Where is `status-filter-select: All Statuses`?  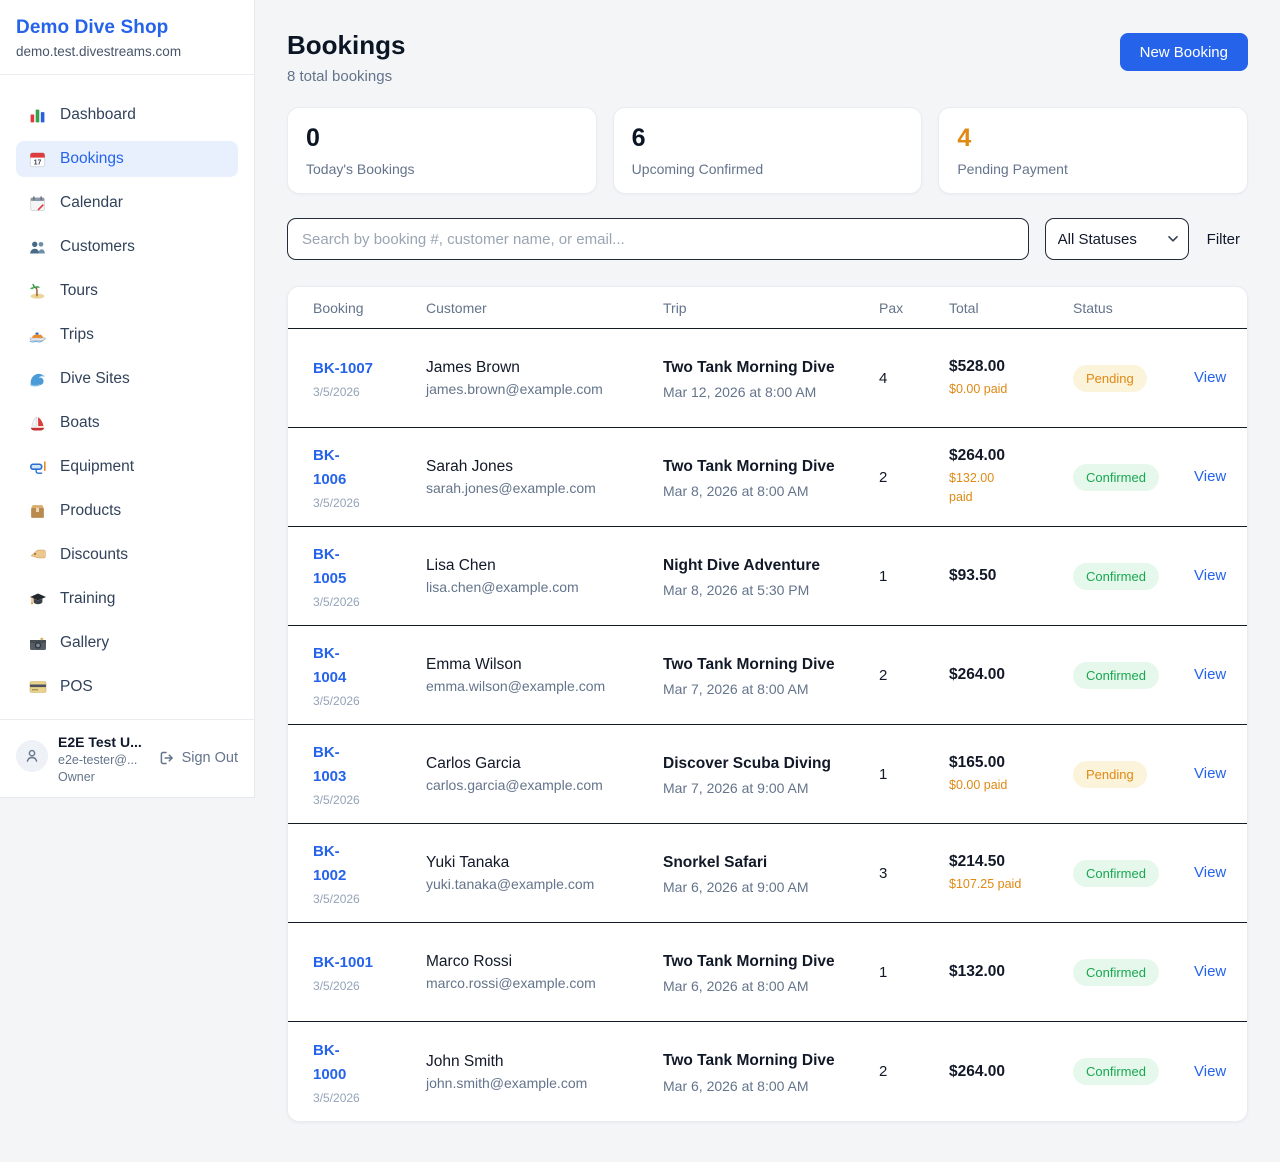
status-filter-select: All Statuses is located at coordinates (1116, 239).